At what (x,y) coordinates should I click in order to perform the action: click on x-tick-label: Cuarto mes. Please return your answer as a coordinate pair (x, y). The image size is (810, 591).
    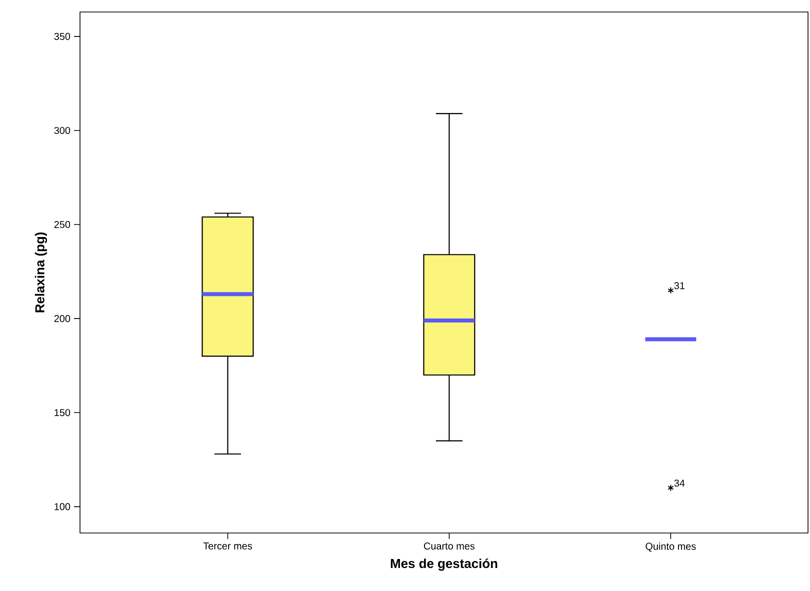
    Looking at the image, I should click on (449, 546).